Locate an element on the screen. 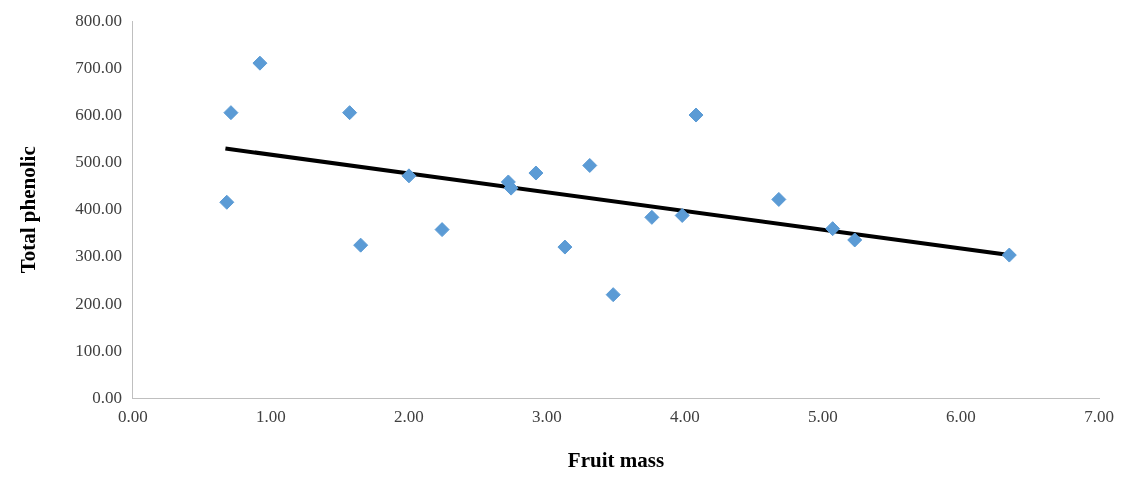  y-tick-label: 500.00 is located at coordinates (98, 162).